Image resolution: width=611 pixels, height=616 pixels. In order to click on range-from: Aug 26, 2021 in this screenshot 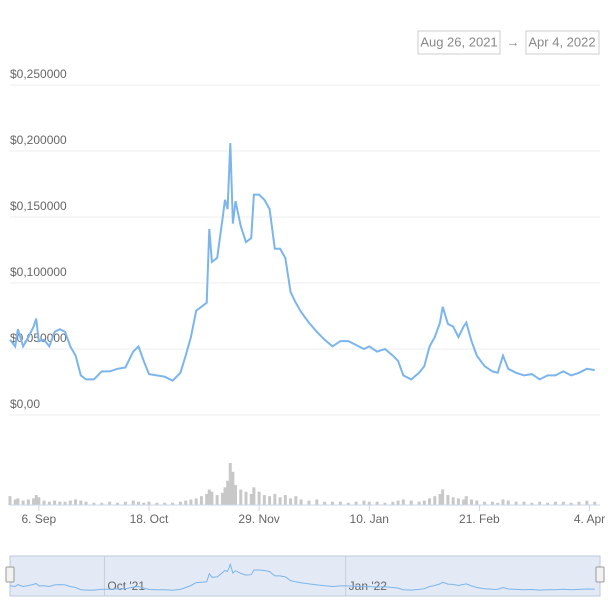, I will do `click(458, 41)`.